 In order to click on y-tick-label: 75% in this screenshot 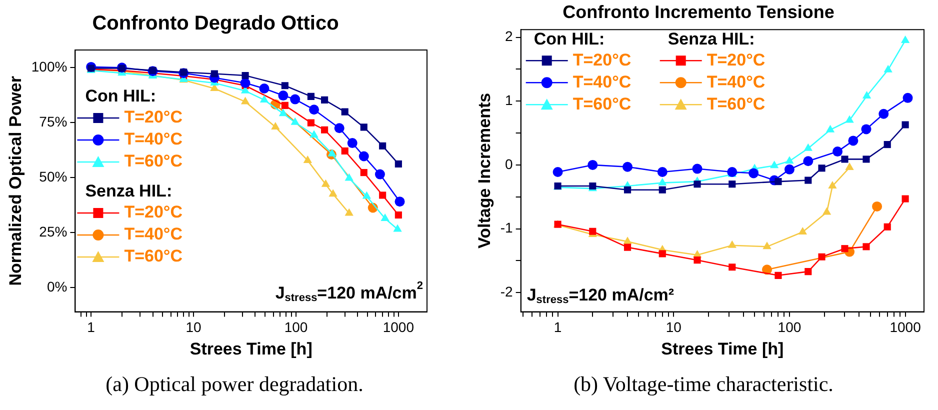, I will do `click(53, 121)`.